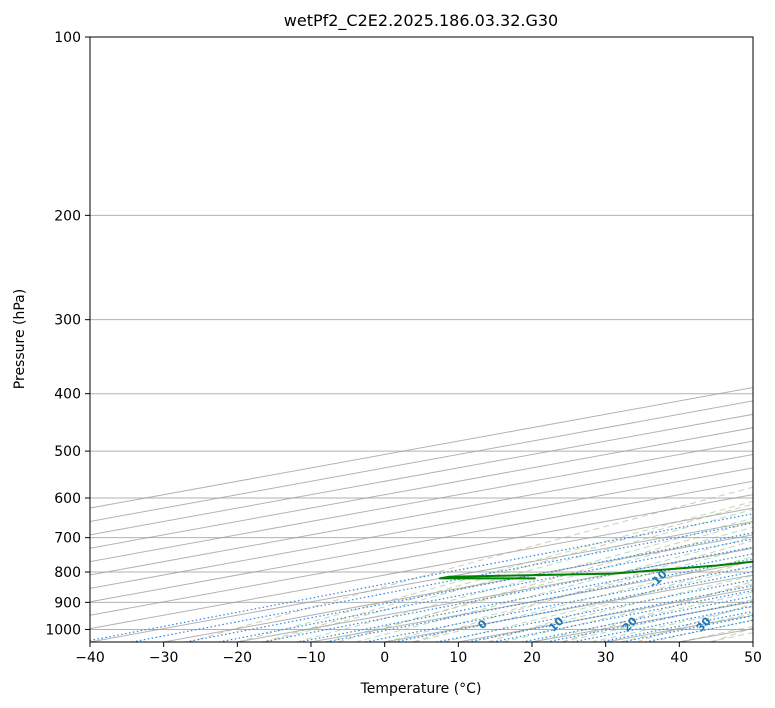  Describe the element at coordinates (67, 321) in the screenshot. I see `y-tick-label: 300` at that location.